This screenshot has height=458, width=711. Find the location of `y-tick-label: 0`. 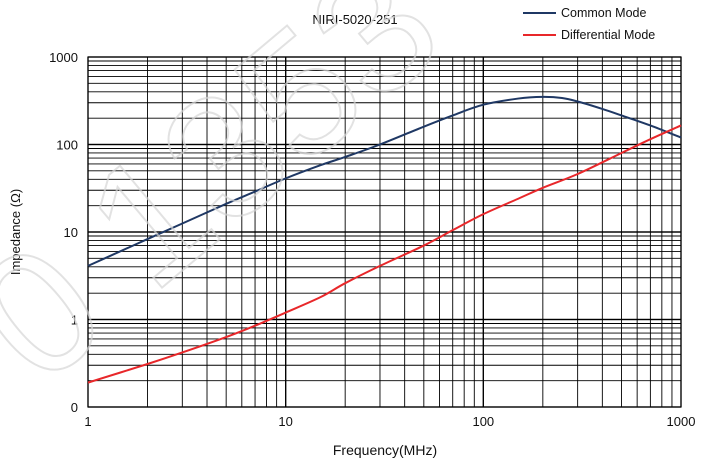

y-tick-label: 0 is located at coordinates (74, 407).